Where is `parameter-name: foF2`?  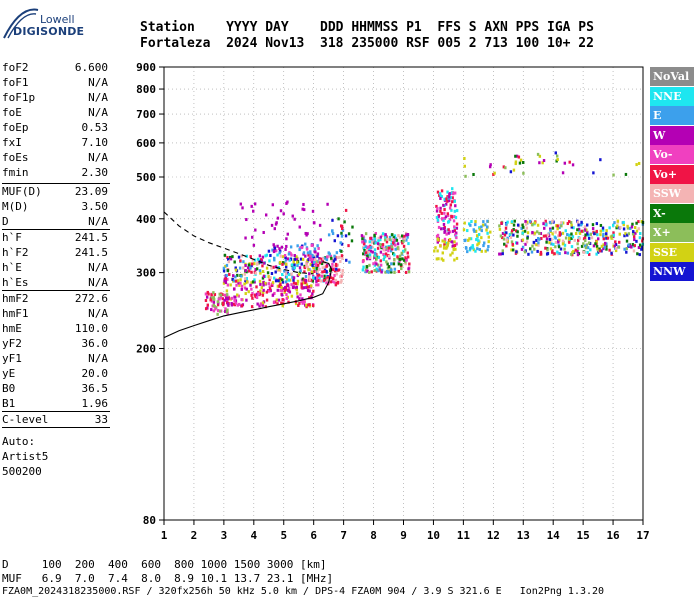
parameter-name: foF2 is located at coordinates (15, 67).